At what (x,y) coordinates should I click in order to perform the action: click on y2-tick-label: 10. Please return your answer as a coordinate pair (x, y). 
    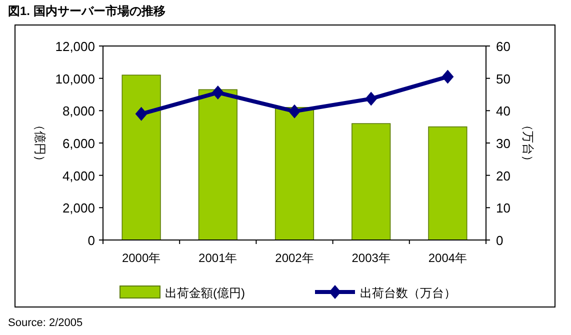
    Looking at the image, I should click on (503, 208).